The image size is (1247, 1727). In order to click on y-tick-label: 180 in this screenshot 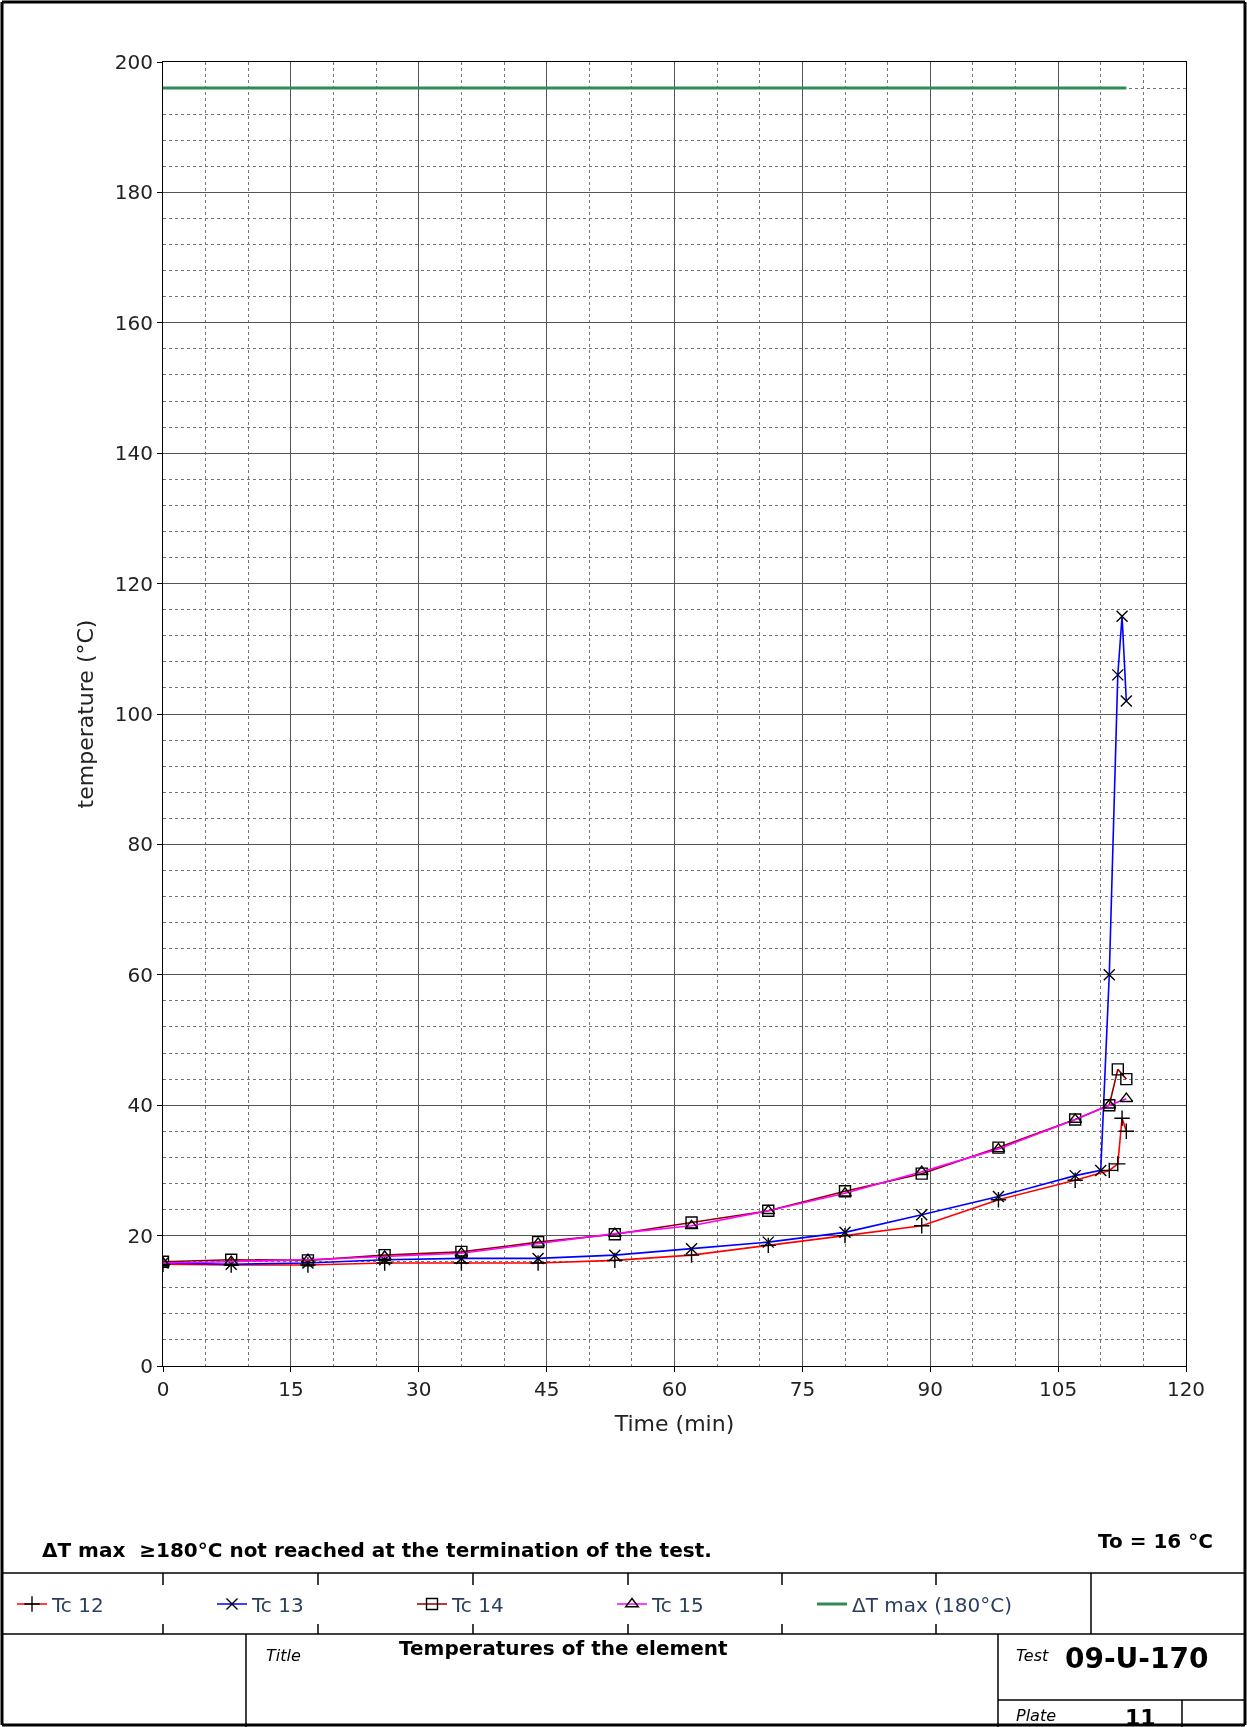, I will do `click(133, 192)`.